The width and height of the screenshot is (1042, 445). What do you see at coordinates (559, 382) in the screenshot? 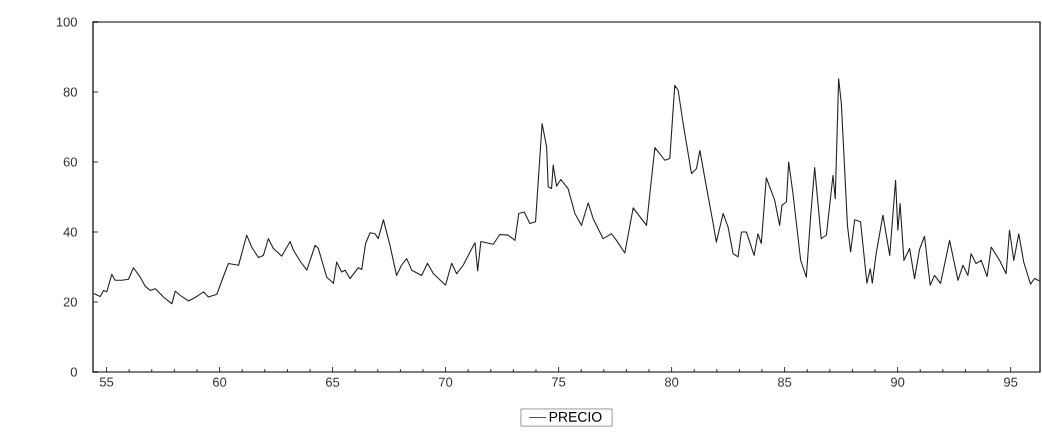
I see `x-tick-label: 75` at bounding box center [559, 382].